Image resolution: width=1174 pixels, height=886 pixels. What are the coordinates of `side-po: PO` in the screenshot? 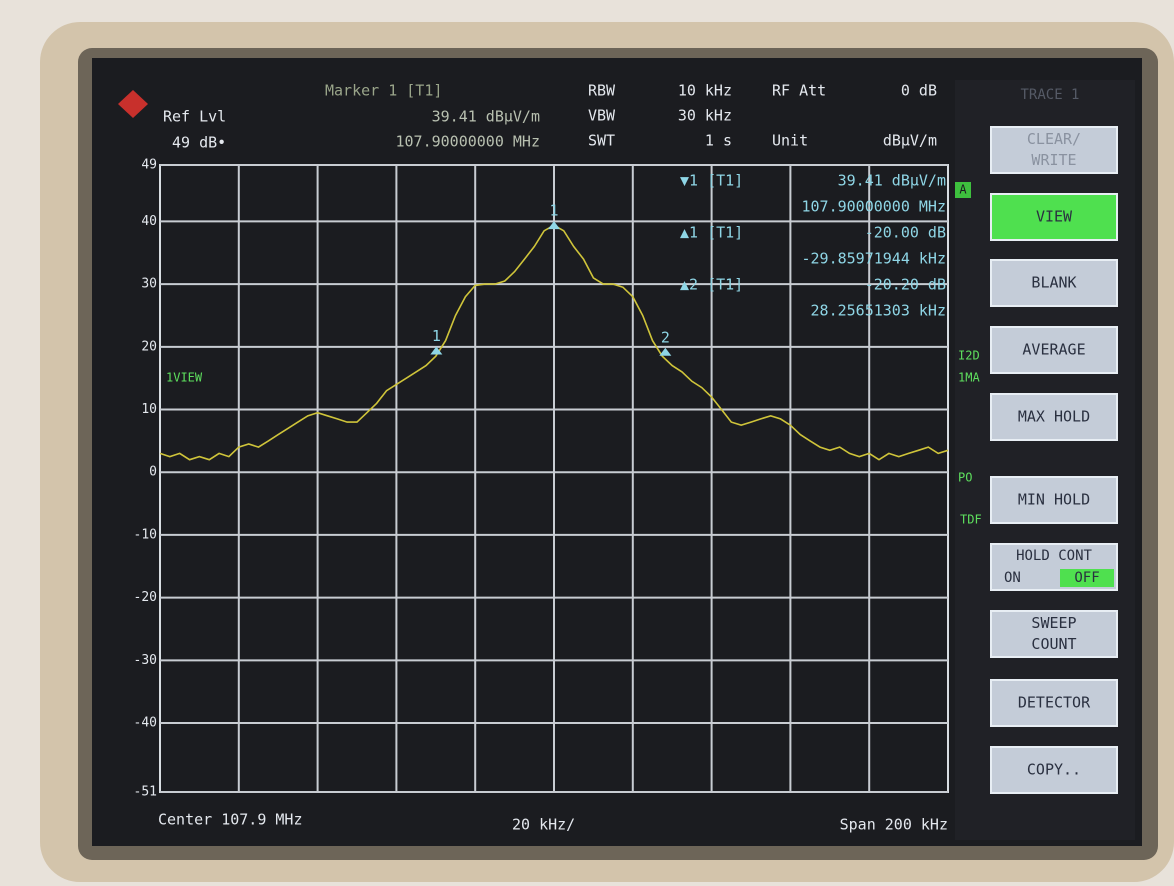 It's located at (965, 478).